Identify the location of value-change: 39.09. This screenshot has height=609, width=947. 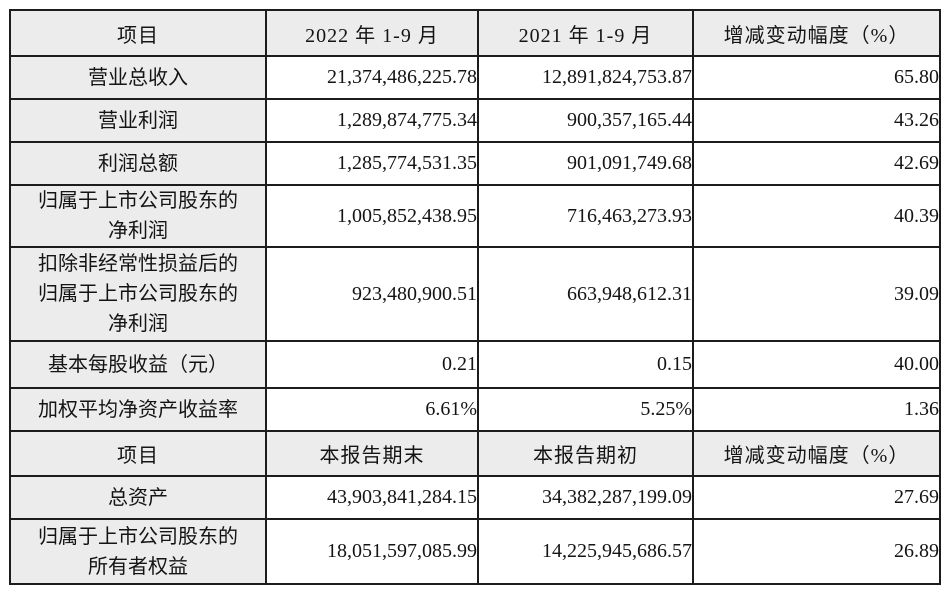
(816, 294).